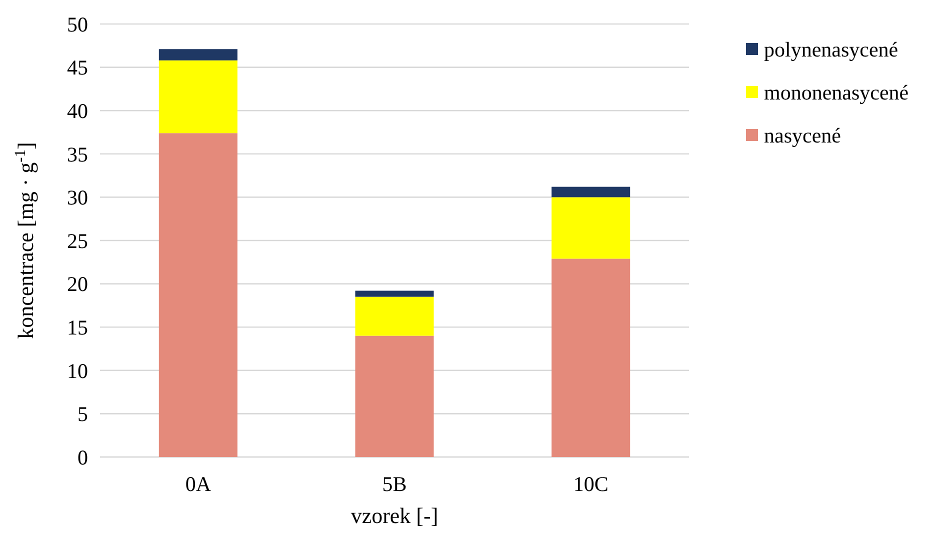 The height and width of the screenshot is (535, 929). I want to click on y-tick-label: 20, so click(77, 284).